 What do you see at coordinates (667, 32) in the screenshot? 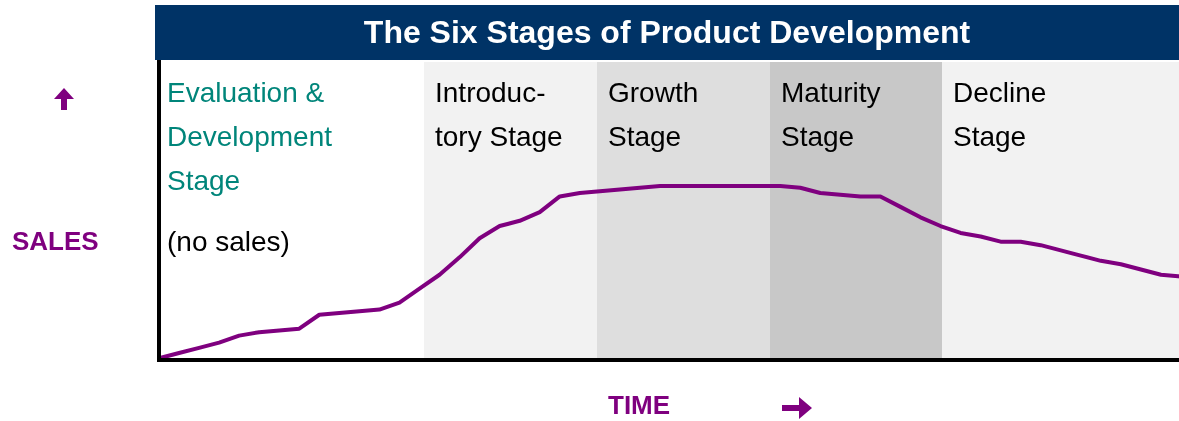
I see `chart-title: The Six Stages of Product Development` at bounding box center [667, 32].